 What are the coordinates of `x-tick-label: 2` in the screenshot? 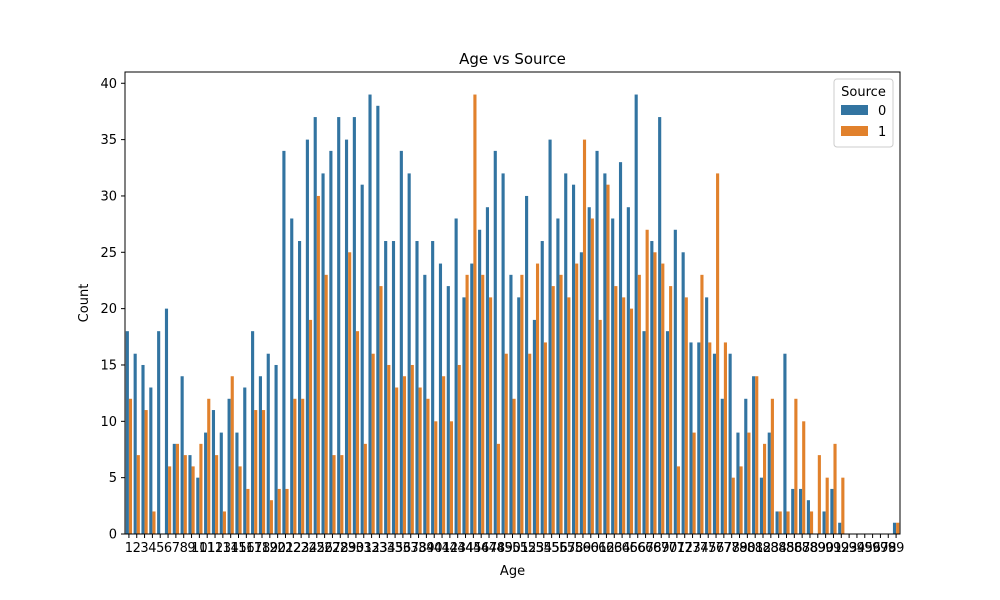 It's located at (137, 548).